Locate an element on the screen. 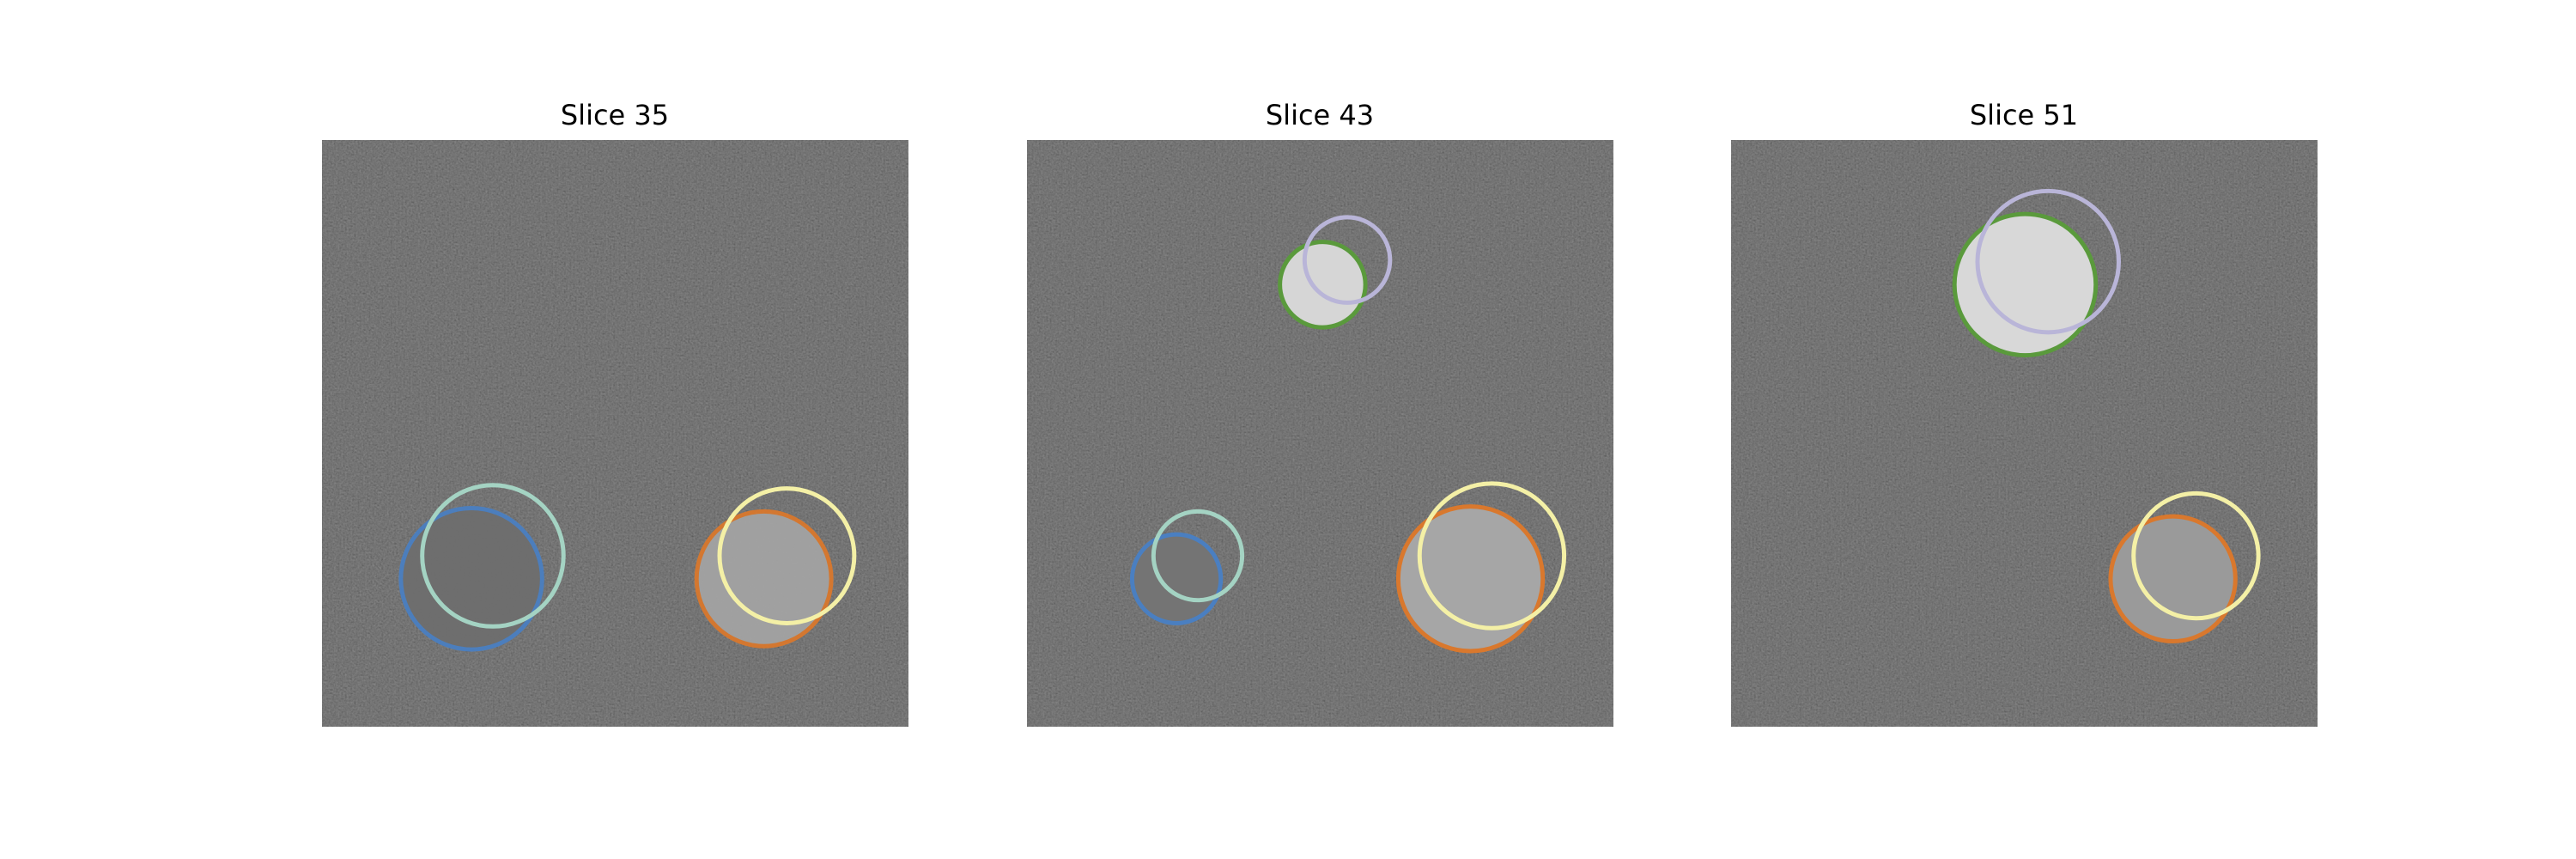 The height and width of the screenshot is (859, 2576). panel-title: Slice 43 is located at coordinates (1320, 115).